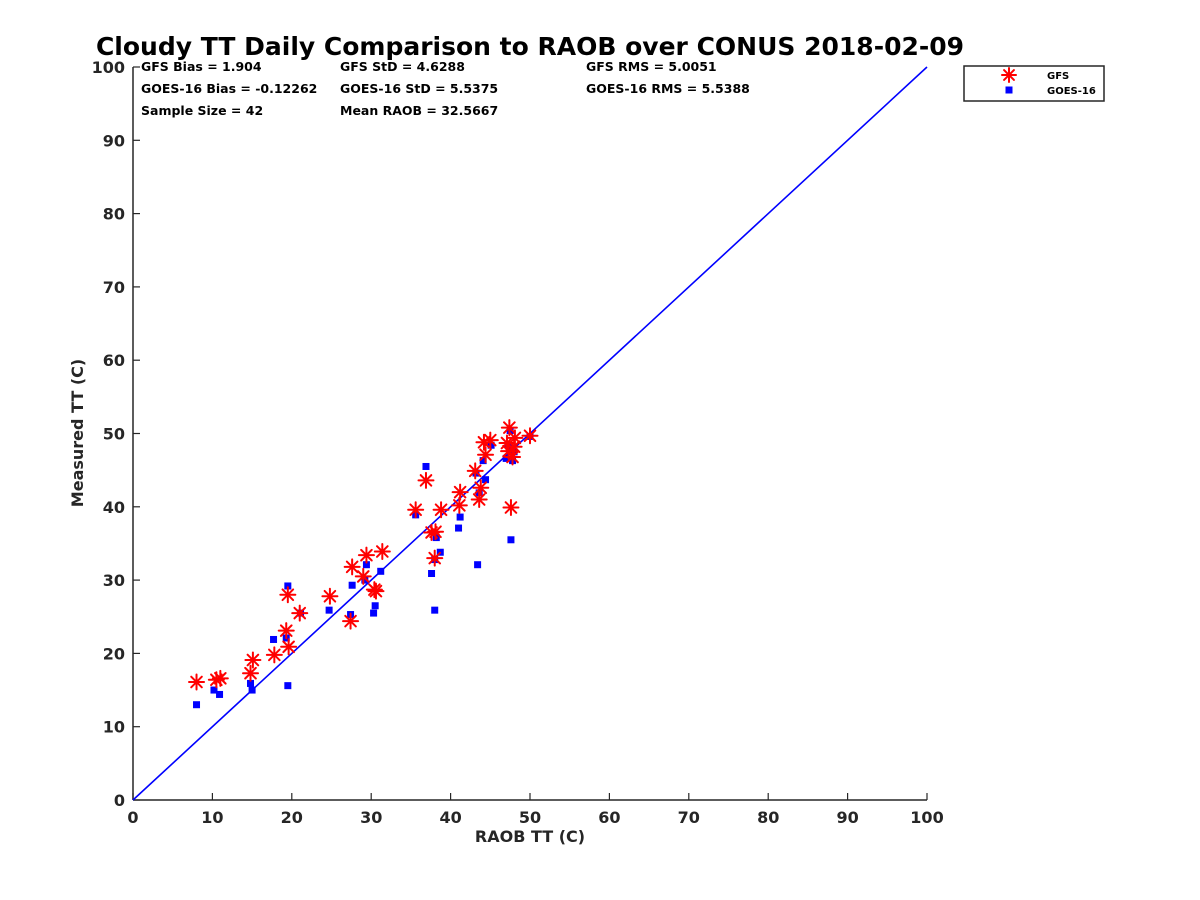  Describe the element at coordinates (114, 507) in the screenshot. I see `y-tick-label: 40` at that location.